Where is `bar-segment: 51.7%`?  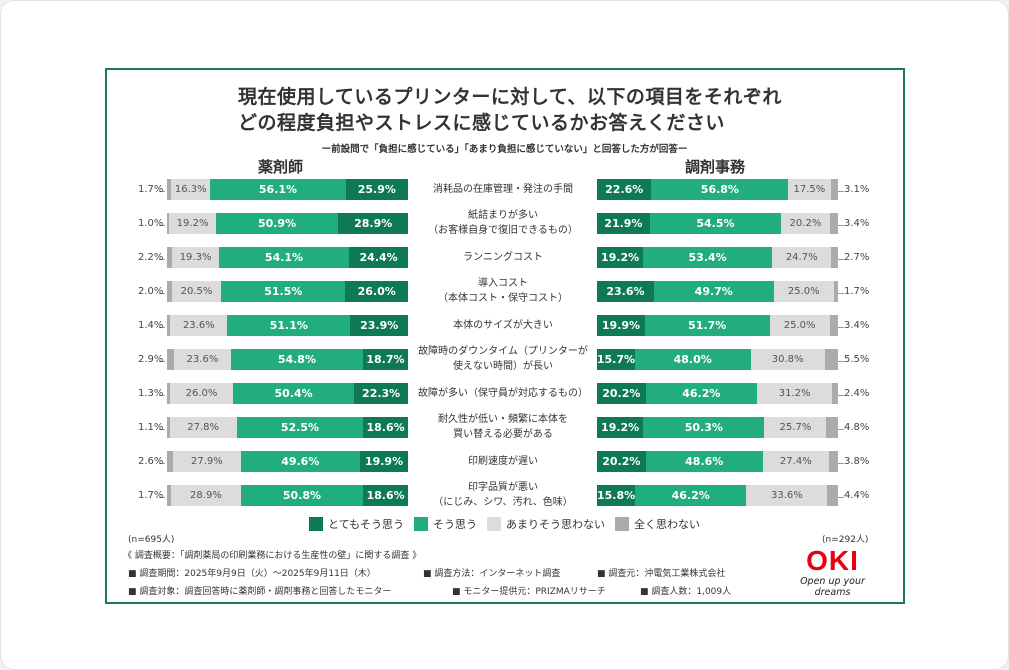 bar-segment: 51.7% is located at coordinates (707, 325).